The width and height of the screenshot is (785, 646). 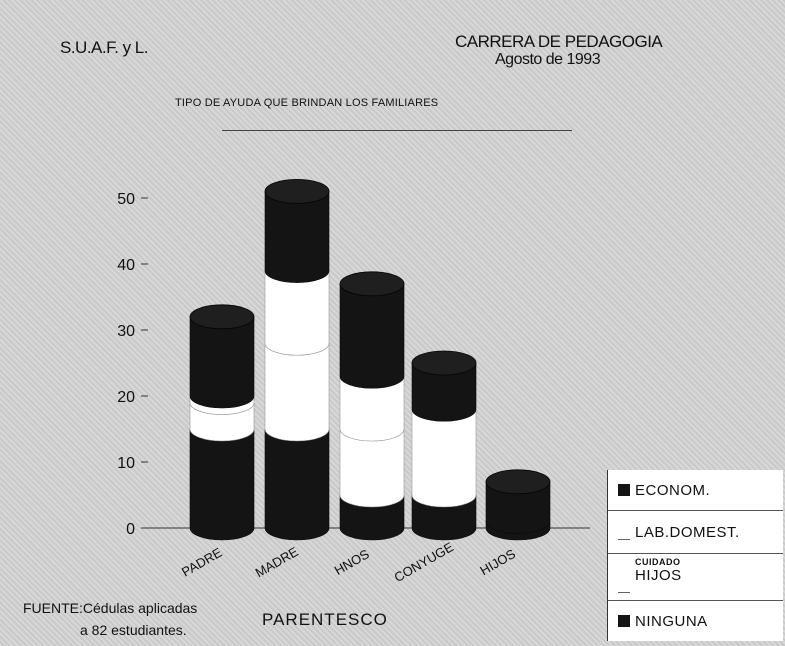 I want to click on bar-hnos-ninguna, so click(x=372, y=336).